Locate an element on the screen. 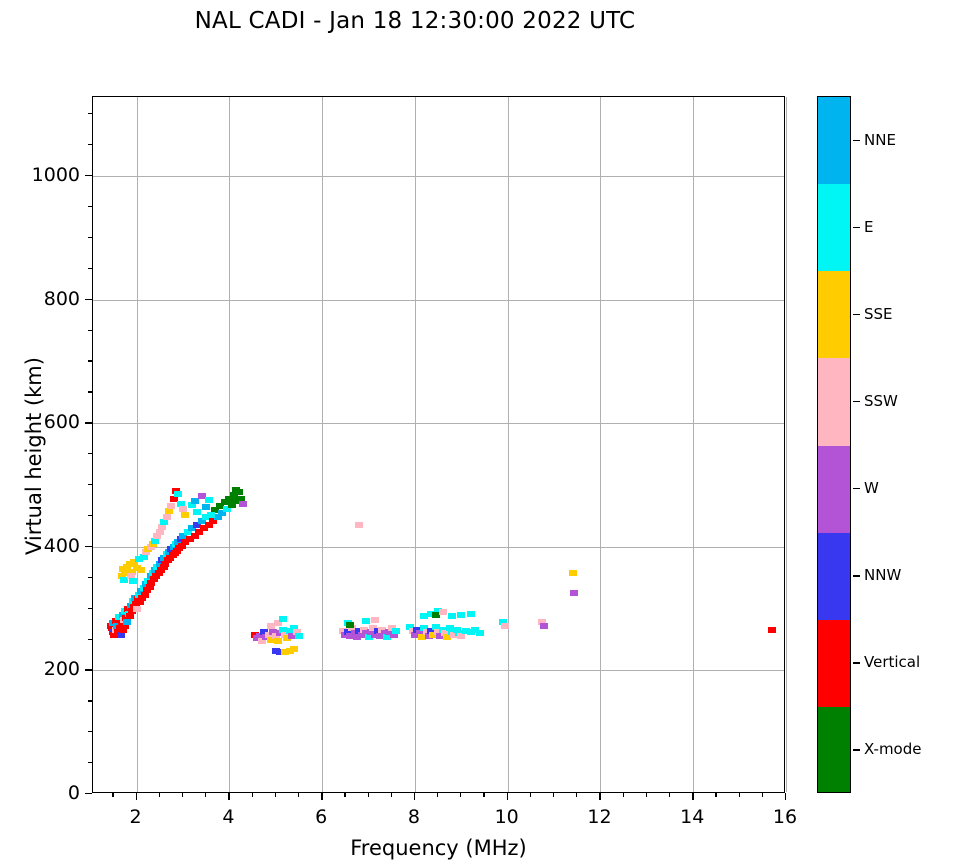 This screenshot has height=860, width=958. colorbar-label-nne: NNE is located at coordinates (880, 139).